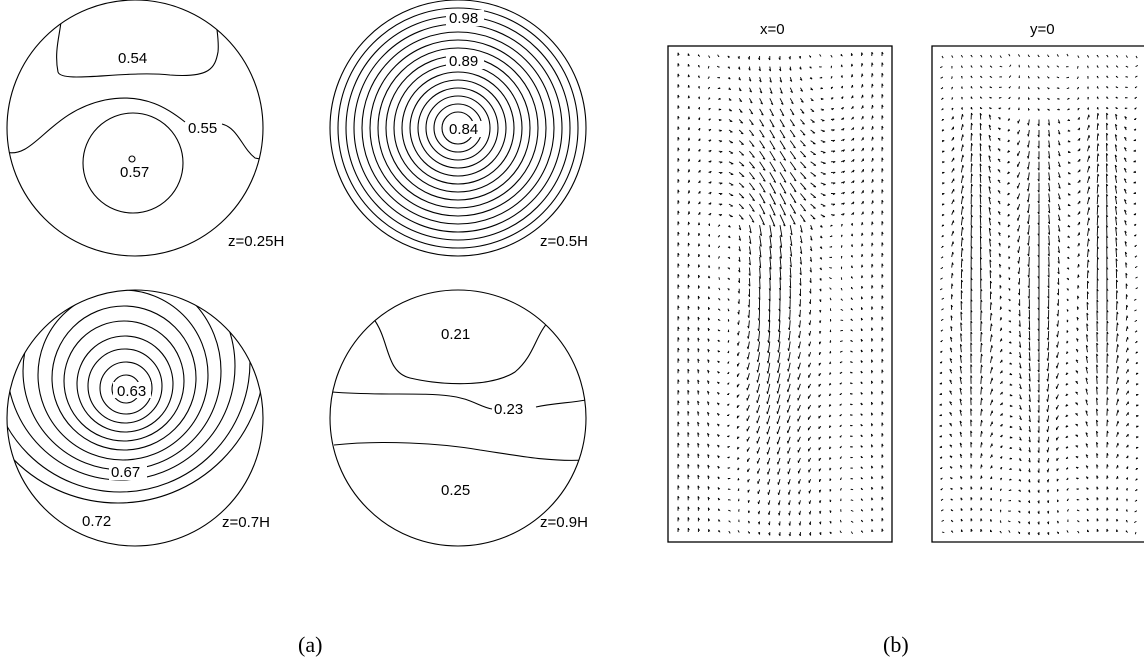  Describe the element at coordinates (463, 18) in the screenshot. I see `contour-label: 0.98` at that location.